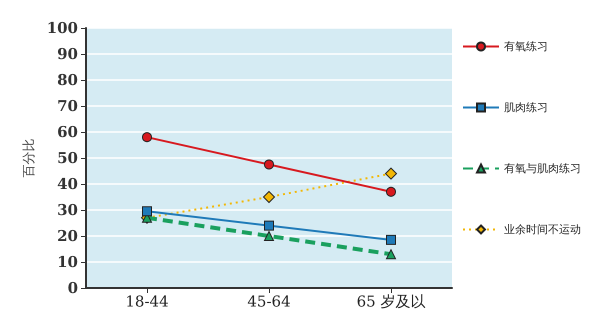  What do you see at coordinates (67, 262) in the screenshot?
I see `y-tick-label: 10` at bounding box center [67, 262].